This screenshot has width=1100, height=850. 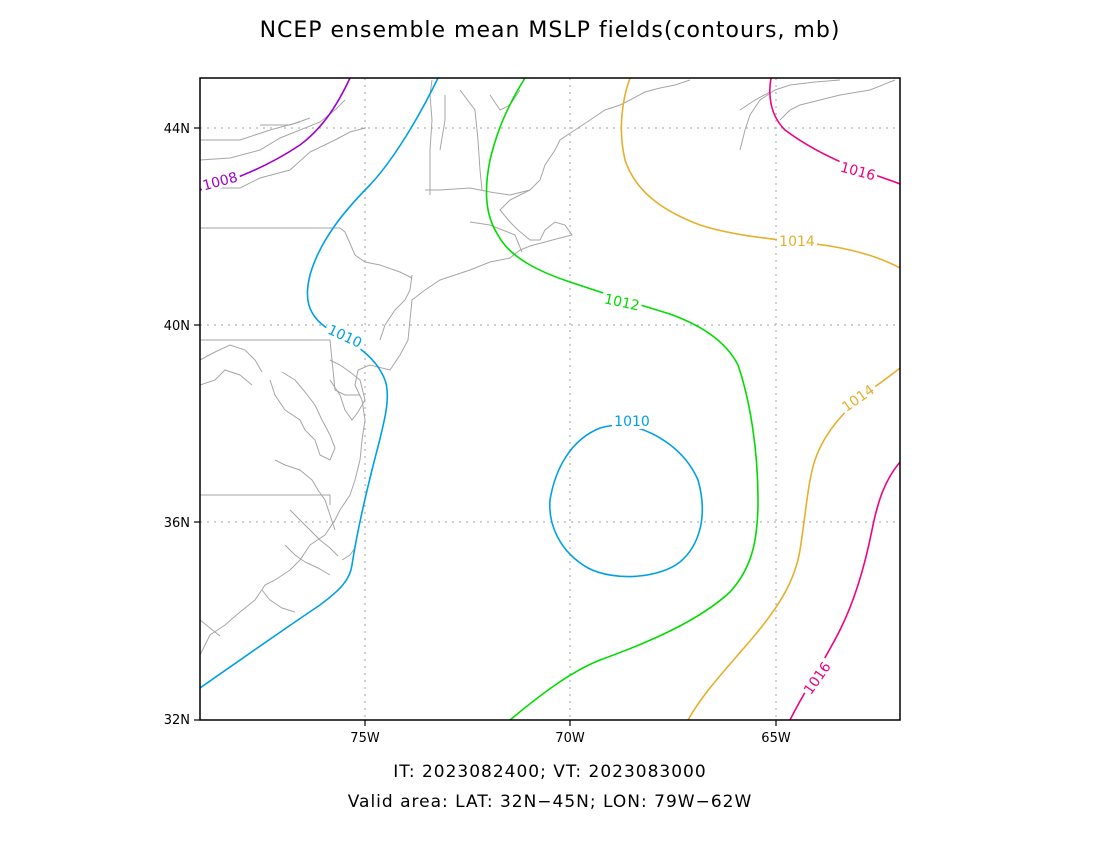 What do you see at coordinates (797, 242) in the screenshot?
I see `label-1014-north: 1014` at bounding box center [797, 242].